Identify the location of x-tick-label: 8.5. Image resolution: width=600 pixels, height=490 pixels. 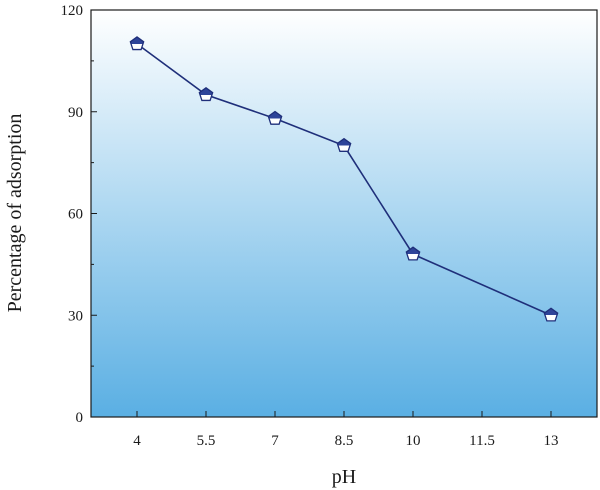
(344, 441).